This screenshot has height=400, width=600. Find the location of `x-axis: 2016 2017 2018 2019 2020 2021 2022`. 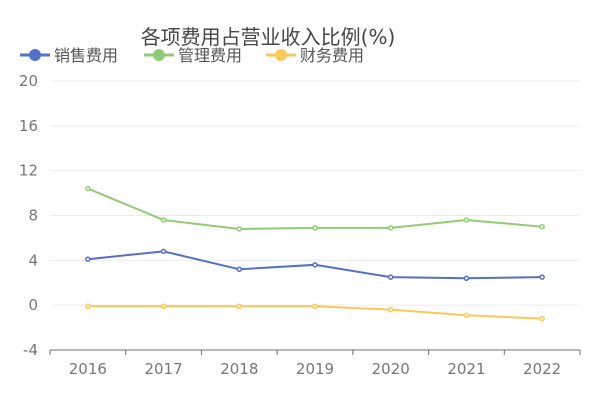

x-axis: 2016 2017 2018 2019 2020 2021 2022 is located at coordinates (315, 363).